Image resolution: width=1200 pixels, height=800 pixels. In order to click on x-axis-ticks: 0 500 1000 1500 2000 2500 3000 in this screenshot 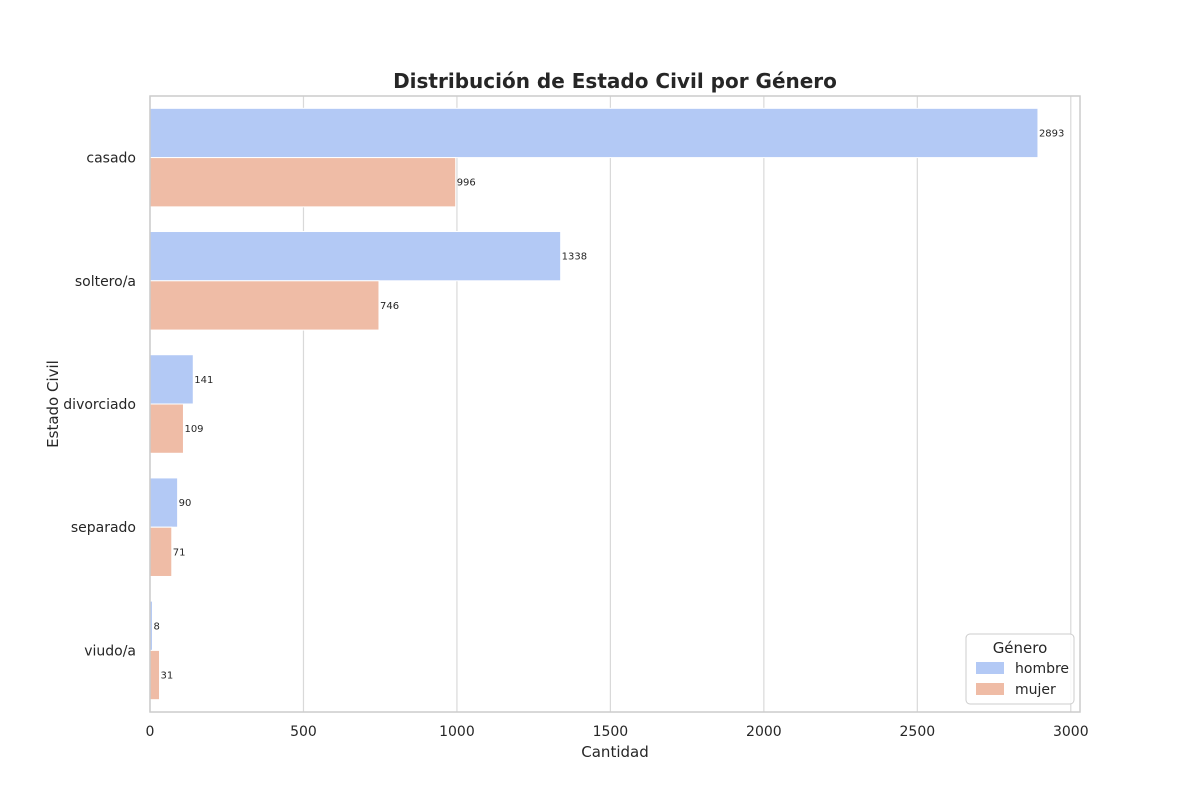, I will do `click(617, 732)`.